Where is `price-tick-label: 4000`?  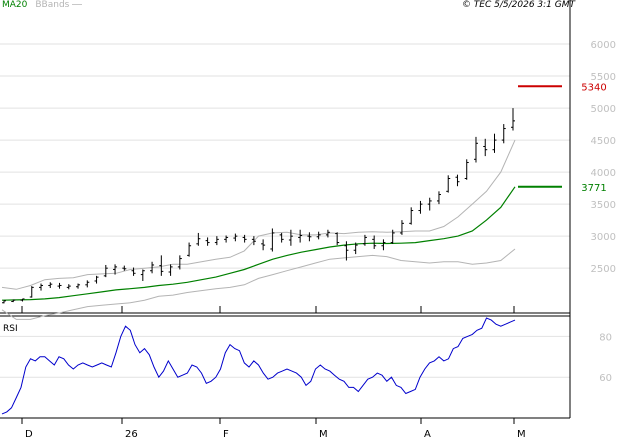 price-tick-label: 4000 is located at coordinates (603, 173).